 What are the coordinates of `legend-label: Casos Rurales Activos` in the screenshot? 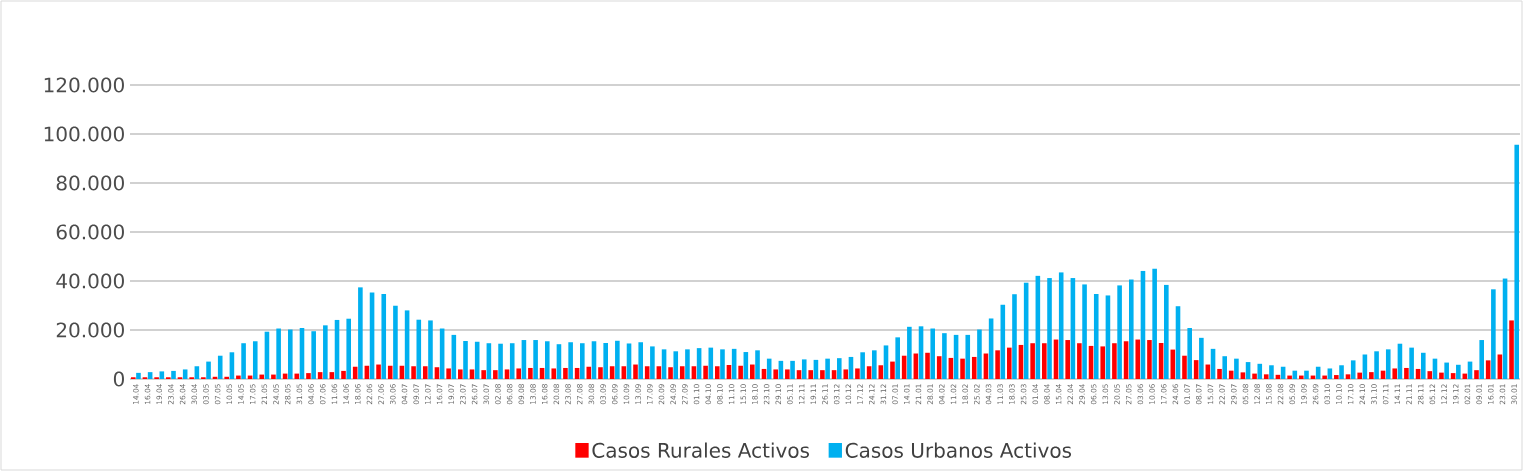 It's located at (701, 450).